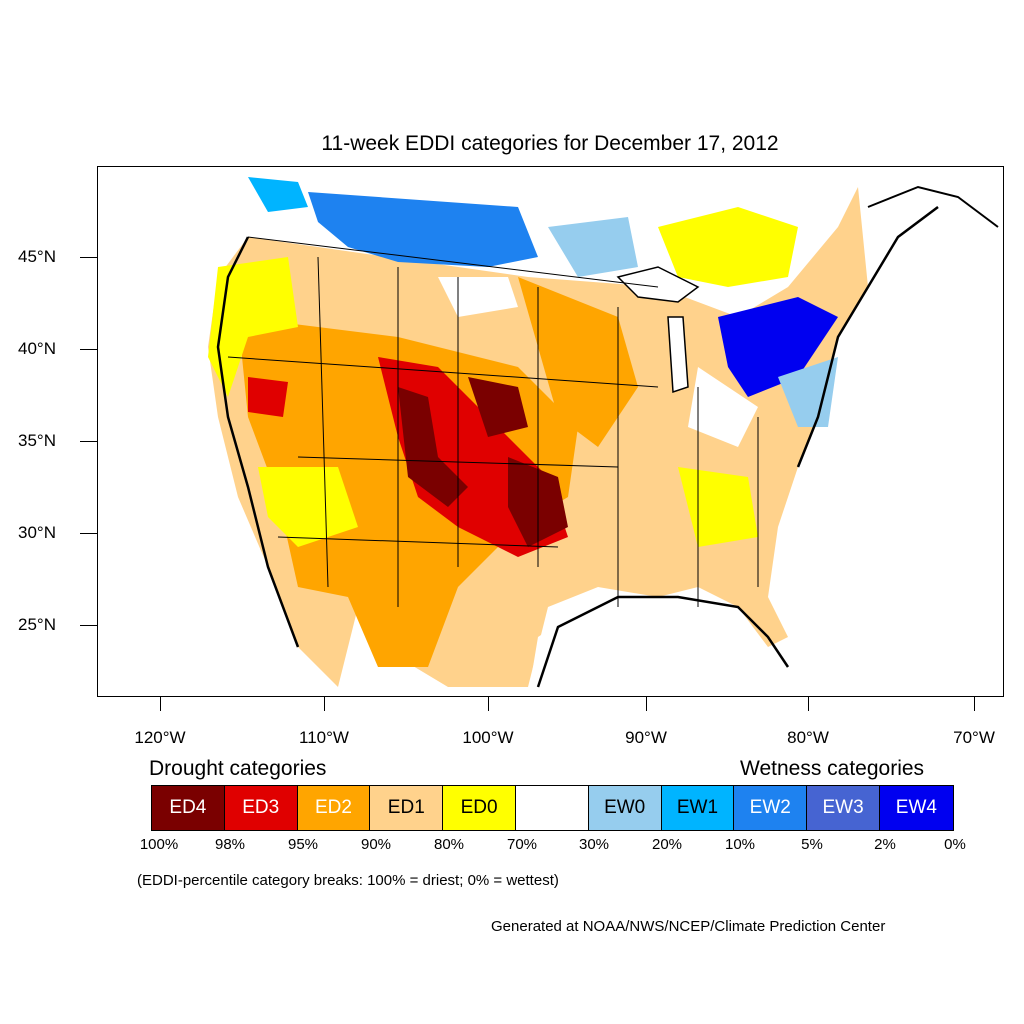 The width and height of the screenshot is (1024, 1024). Describe the element at coordinates (37, 348) in the screenshot. I see `lat-label: 40°N` at that location.